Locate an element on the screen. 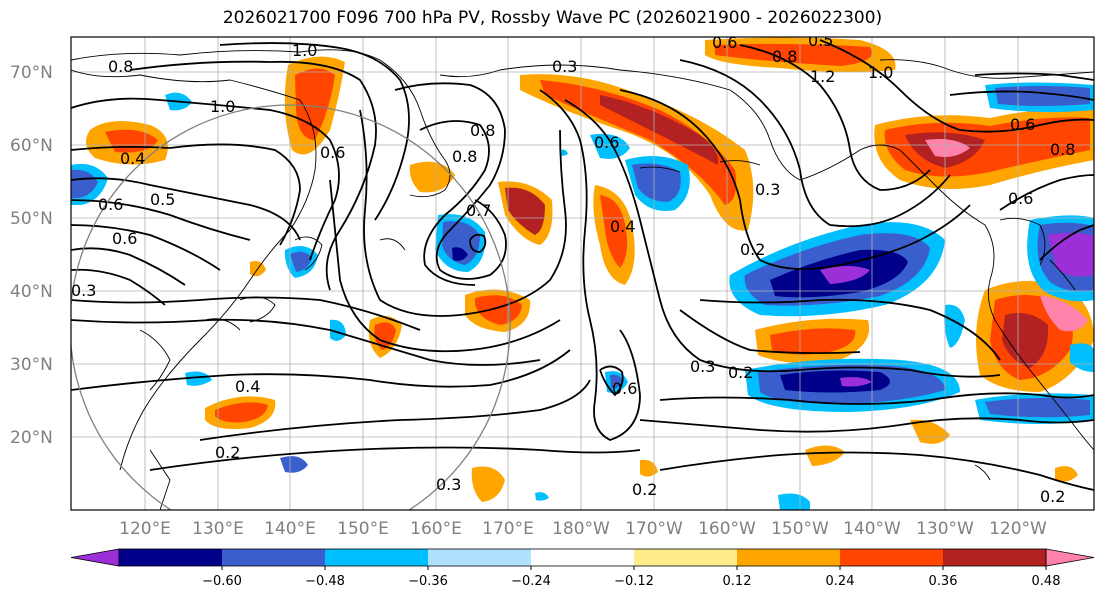  lon-label: 140°W is located at coordinates (872, 529).